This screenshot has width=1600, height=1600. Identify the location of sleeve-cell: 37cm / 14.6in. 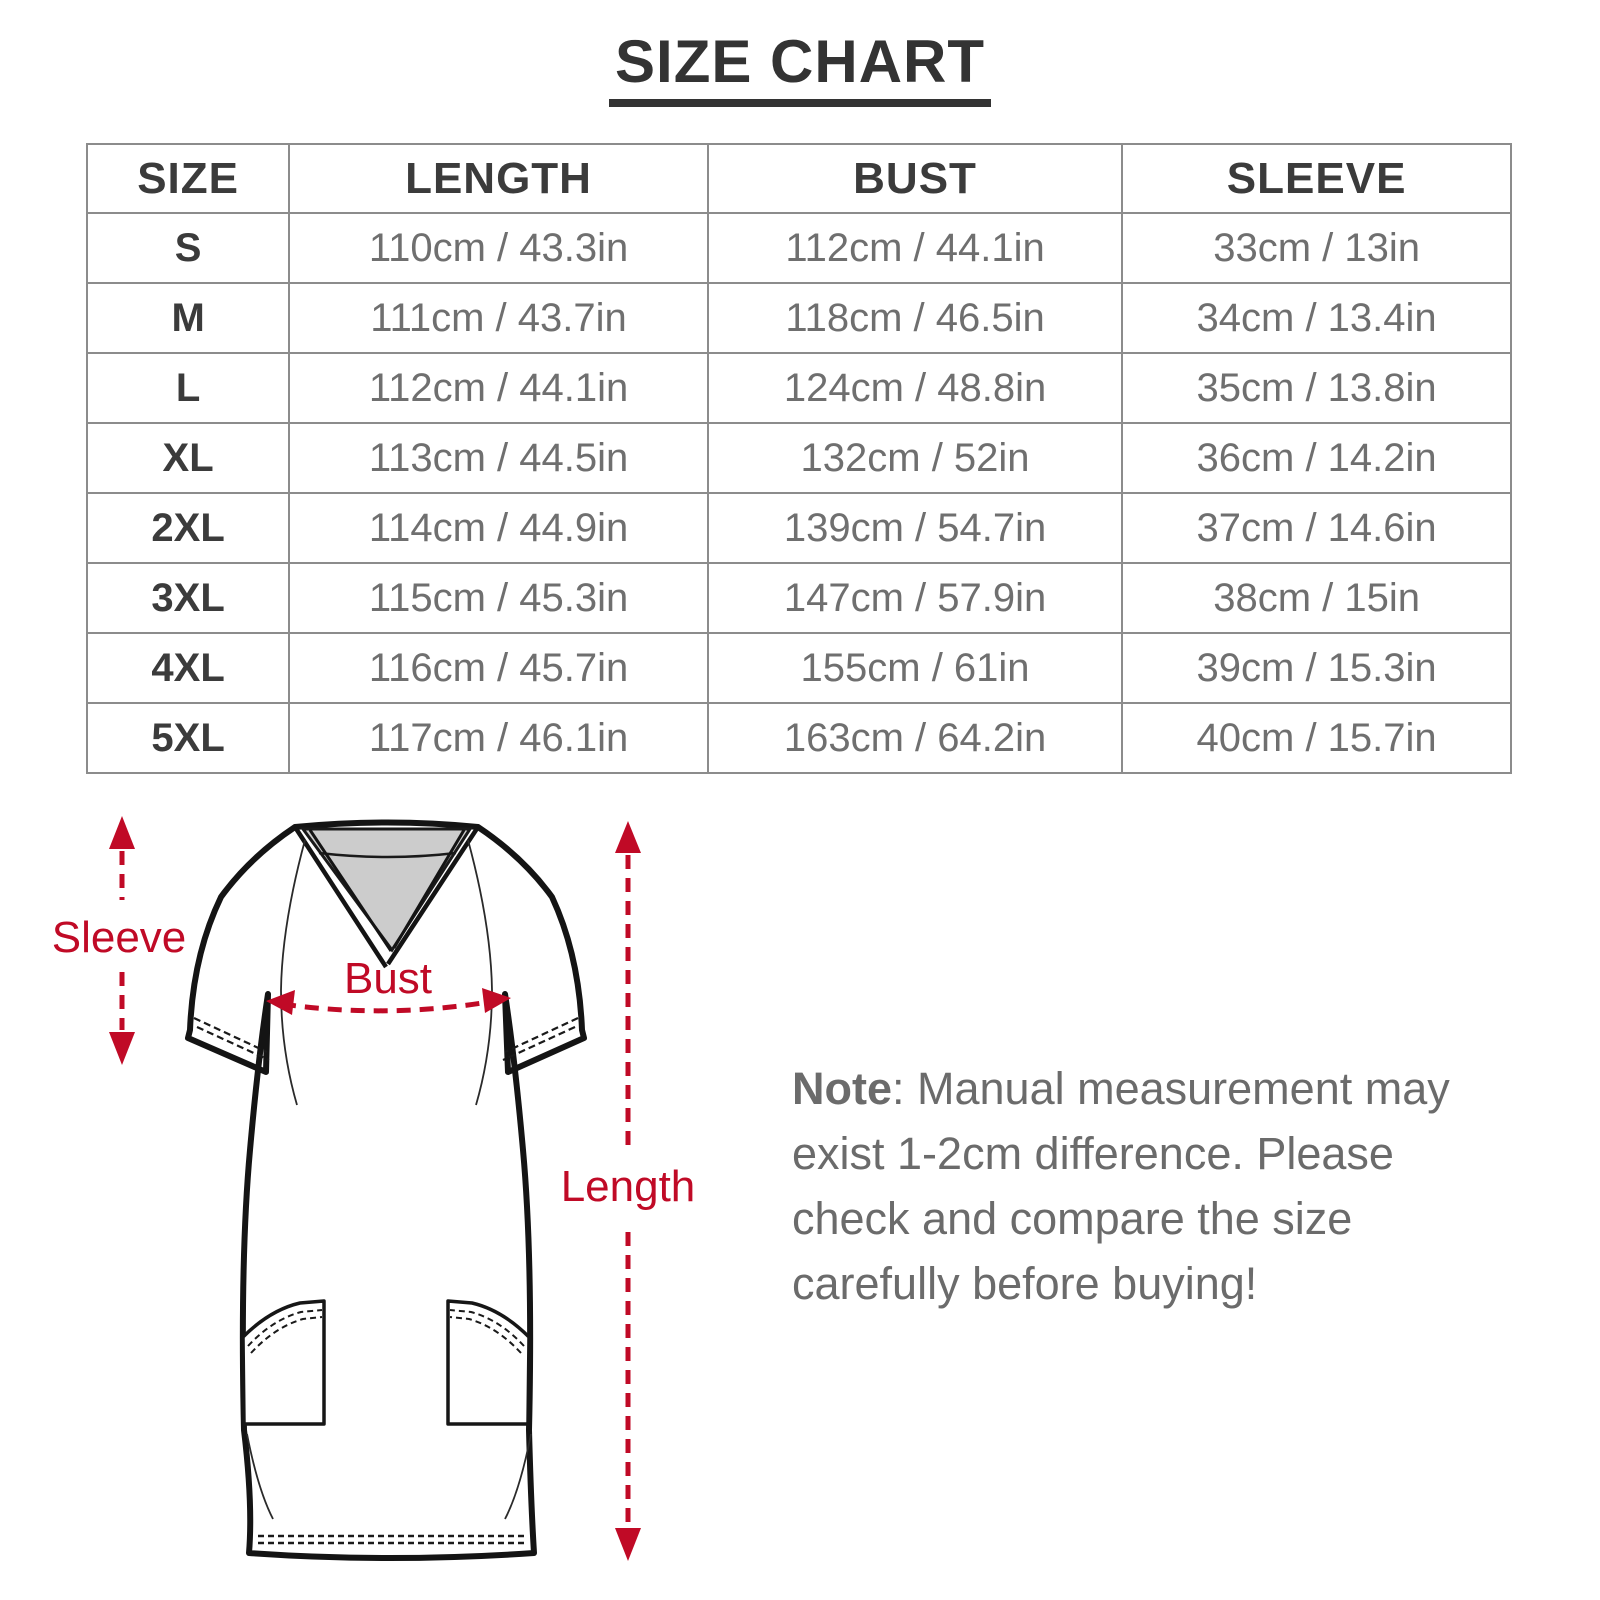
(1316, 528).